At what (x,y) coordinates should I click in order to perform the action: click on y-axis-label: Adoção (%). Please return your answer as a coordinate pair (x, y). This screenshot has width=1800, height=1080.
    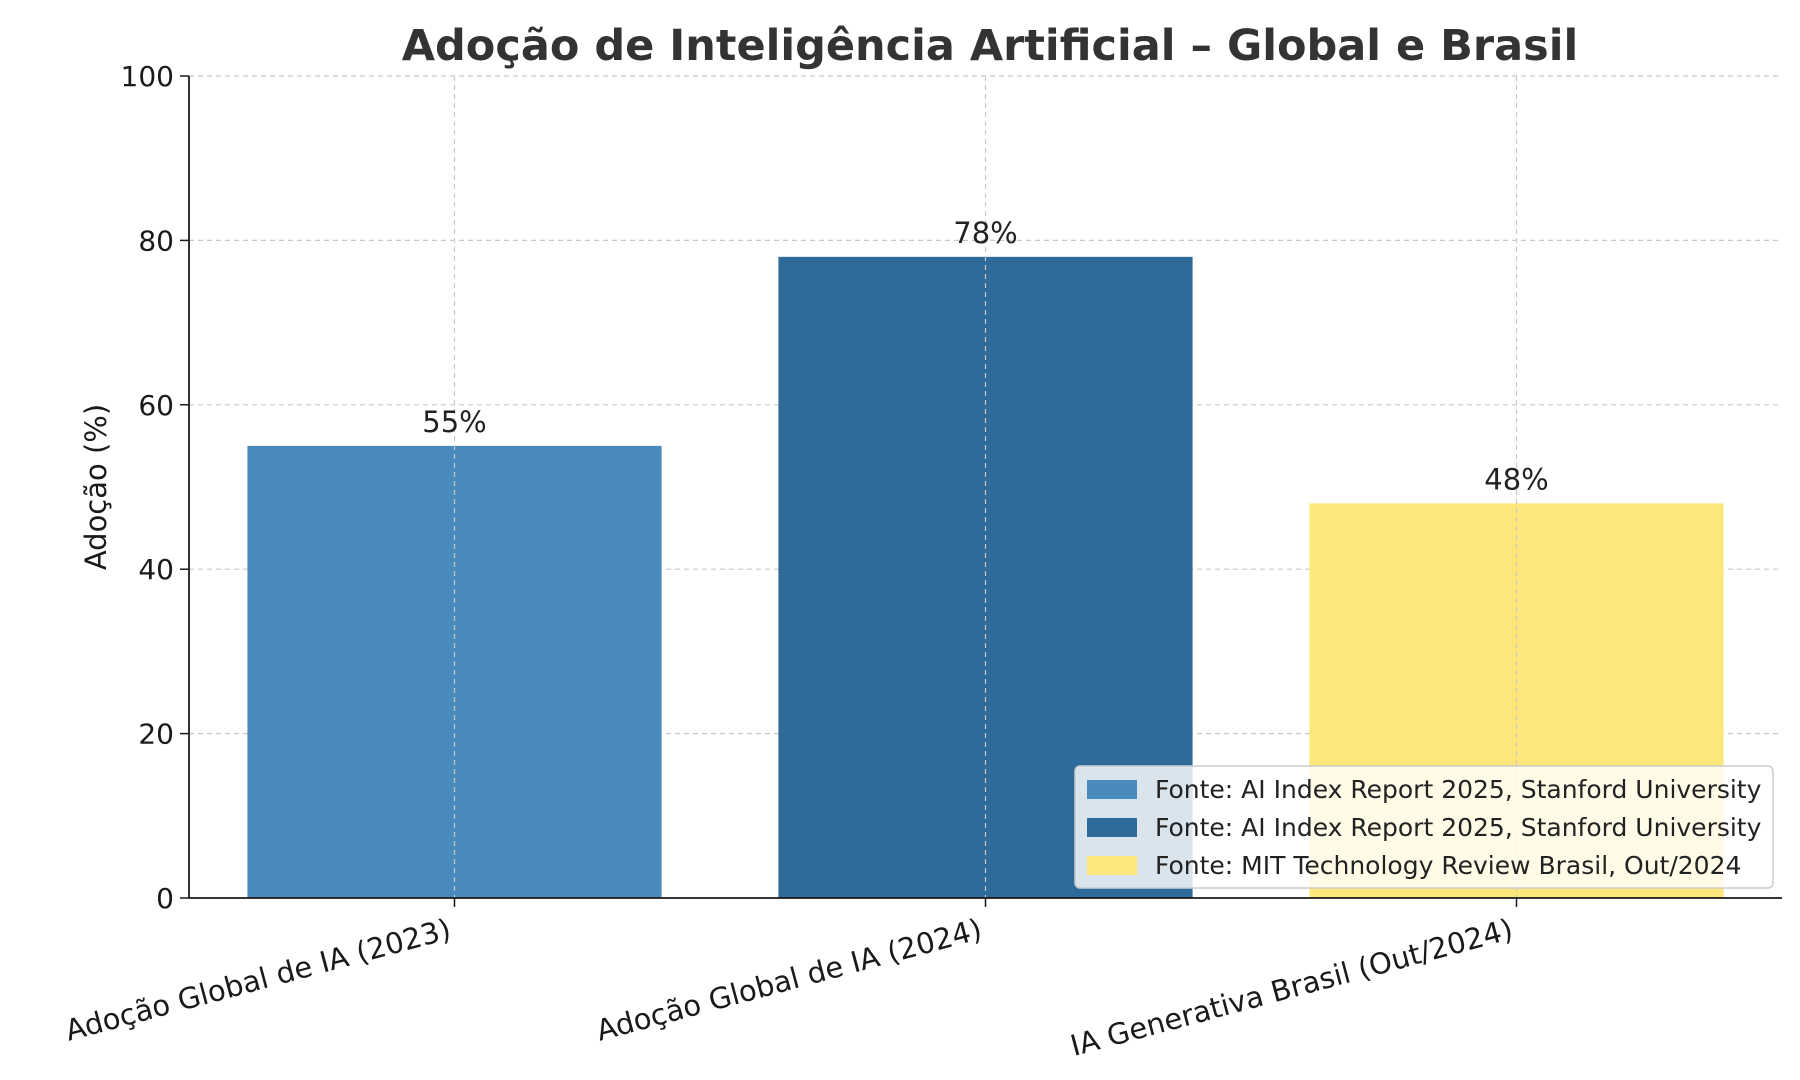
    Looking at the image, I should click on (96, 487).